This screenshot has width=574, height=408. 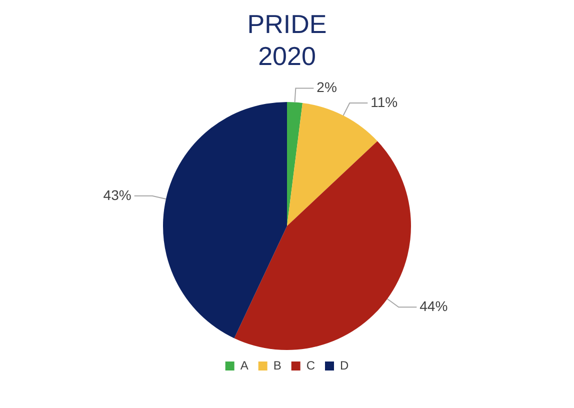 What do you see at coordinates (384, 102) in the screenshot?
I see `data-label: 11%` at bounding box center [384, 102].